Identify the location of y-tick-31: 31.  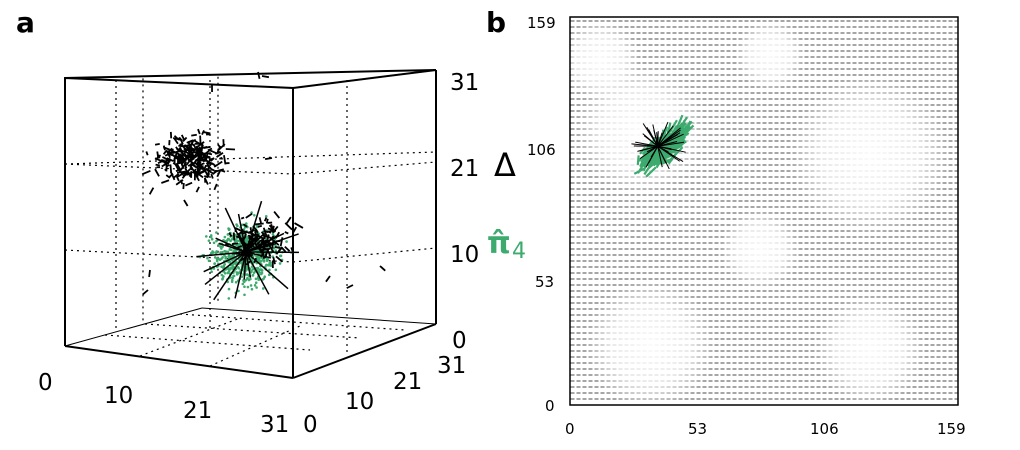
(451, 366).